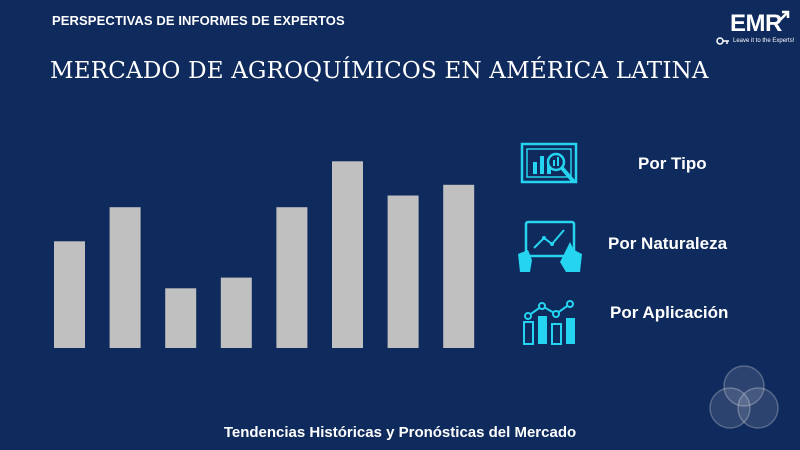  Describe the element at coordinates (198, 20) in the screenshot. I see `eyebrow-text: PERSPECTIVAS DE INFORMES DE EXPERTOS` at that location.